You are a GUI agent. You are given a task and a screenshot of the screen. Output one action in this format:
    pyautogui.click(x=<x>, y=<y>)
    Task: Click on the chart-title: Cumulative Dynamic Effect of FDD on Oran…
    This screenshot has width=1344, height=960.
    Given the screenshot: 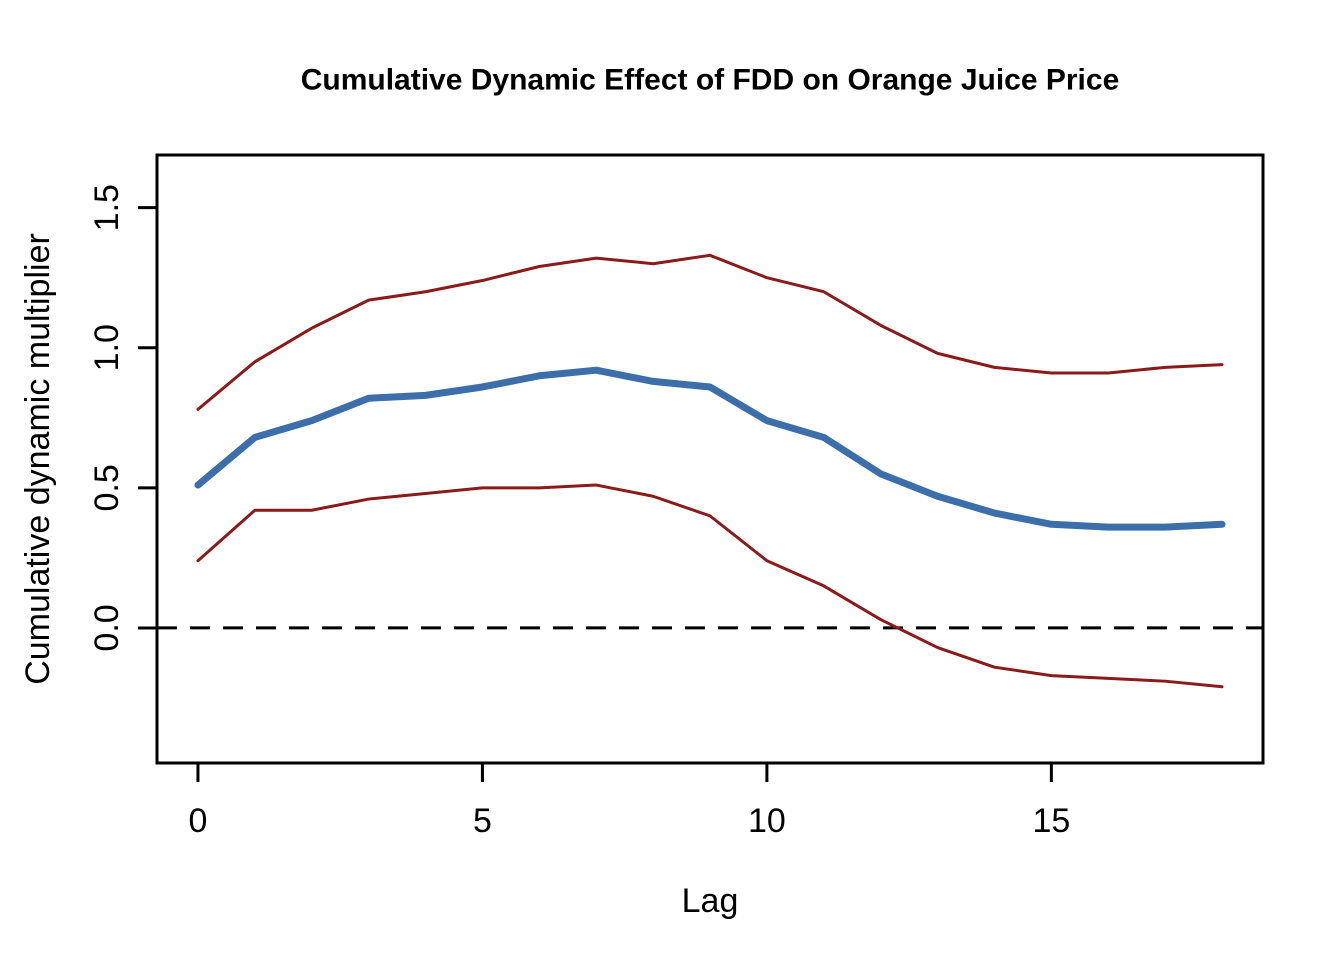 What is the action you would take?
    pyautogui.click(x=710, y=80)
    